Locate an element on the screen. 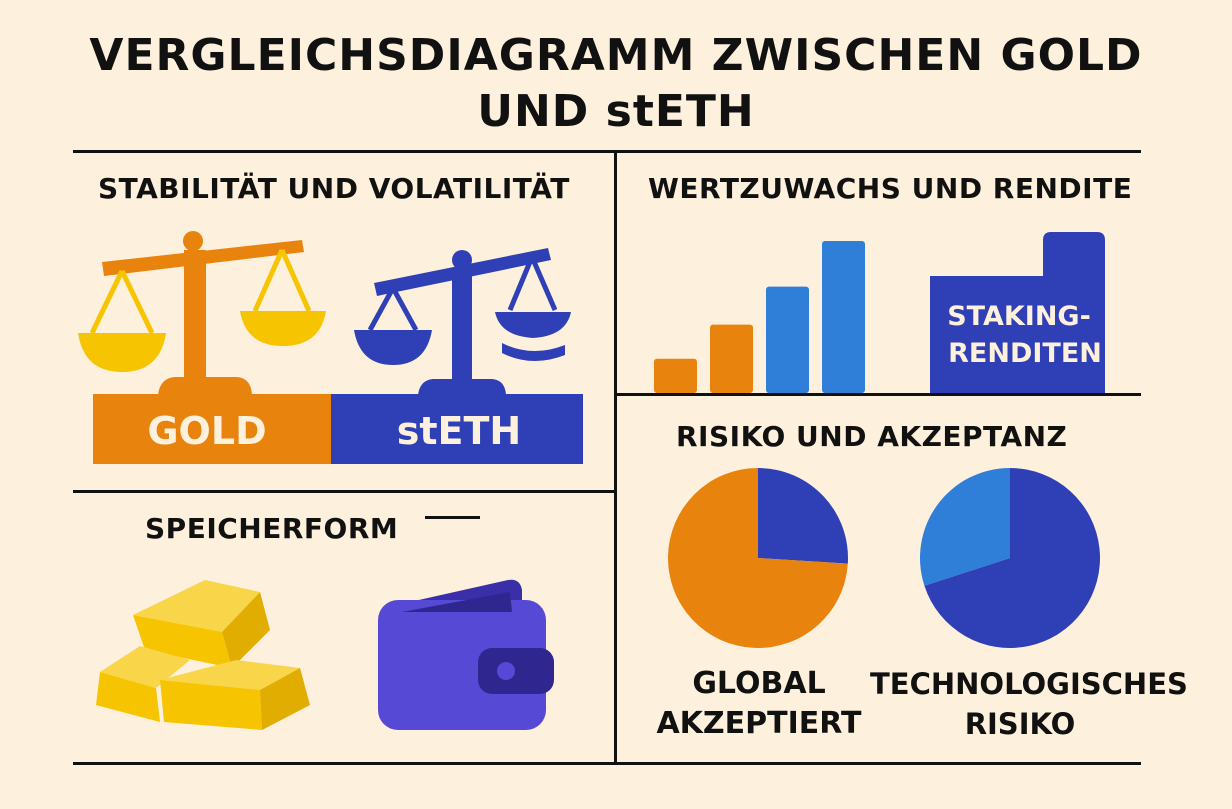 The width and height of the screenshot is (1232, 809). steth-label: stETH is located at coordinates (459, 431).